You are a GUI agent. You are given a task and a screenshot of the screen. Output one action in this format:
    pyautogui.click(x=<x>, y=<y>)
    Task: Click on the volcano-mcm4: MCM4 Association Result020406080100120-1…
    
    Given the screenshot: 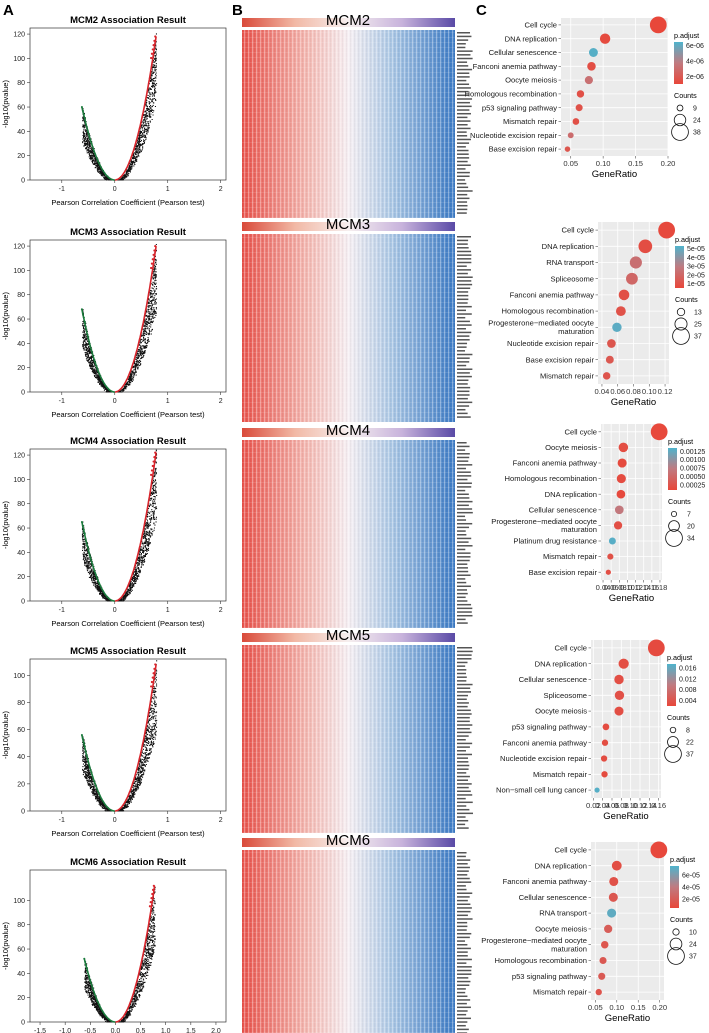 What is the action you would take?
    pyautogui.click(x=114, y=532)
    